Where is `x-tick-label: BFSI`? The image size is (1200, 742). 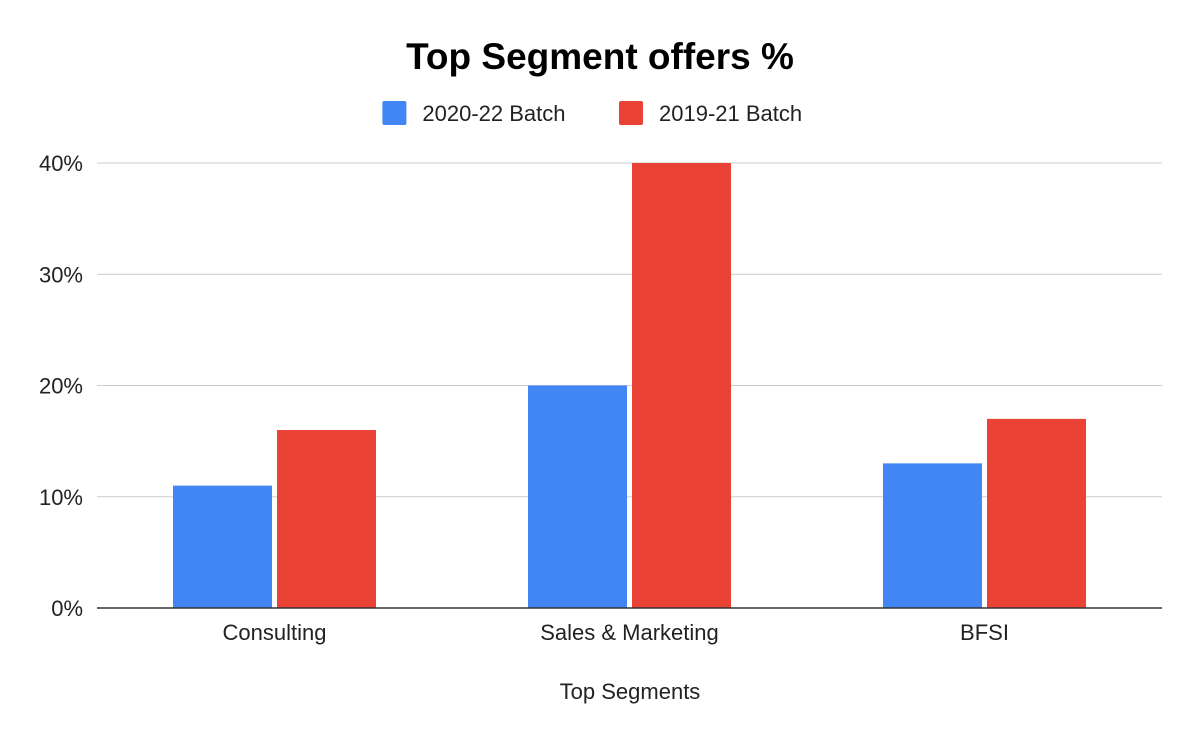
x-tick-label: BFSI is located at coordinates (984, 632).